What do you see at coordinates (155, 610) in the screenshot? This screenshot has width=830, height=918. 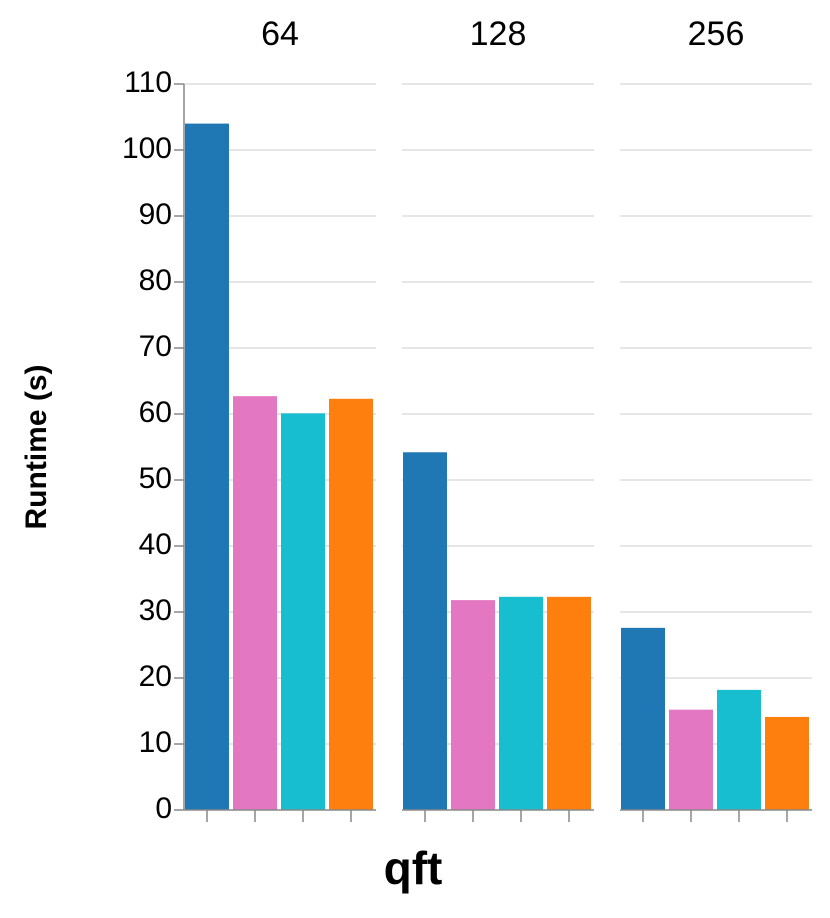 I see `y-tick-label: 30` at bounding box center [155, 610].